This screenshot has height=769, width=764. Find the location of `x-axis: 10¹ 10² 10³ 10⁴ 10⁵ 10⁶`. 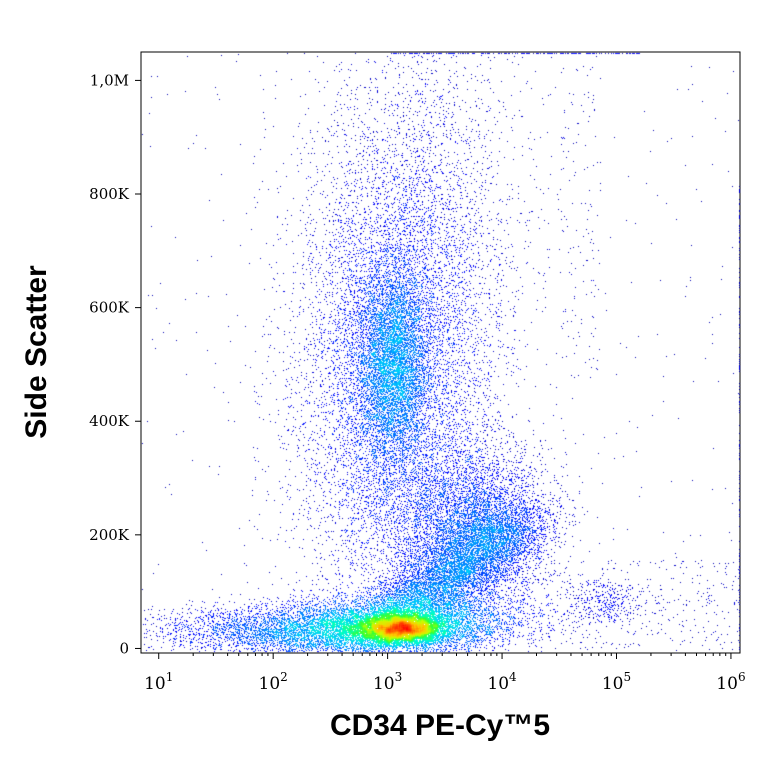

x-axis: 10¹ 10² 10³ 10⁴ 10⁵ 10⁶ is located at coordinates (445, 673).